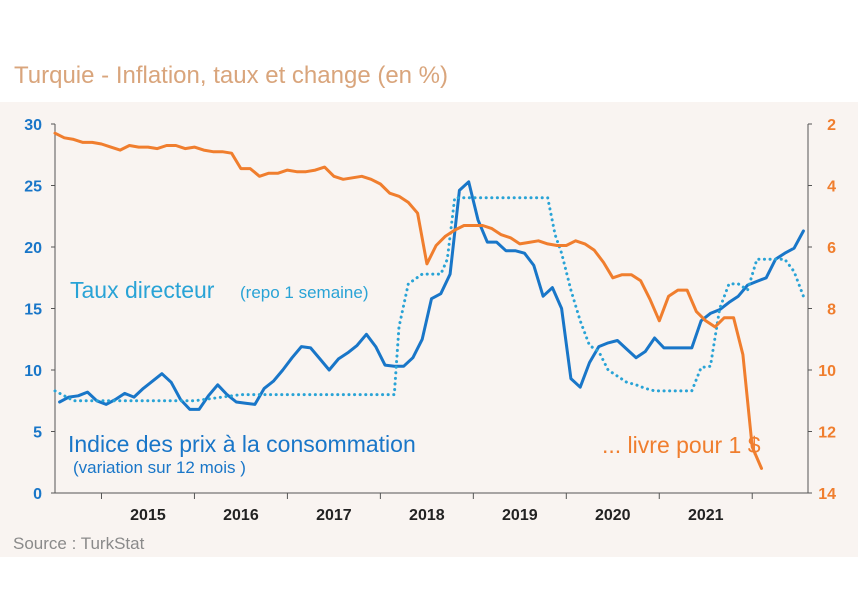 This screenshot has width=858, height=600. What do you see at coordinates (827, 433) in the screenshot?
I see `y-right-tick-label: 12` at bounding box center [827, 433].